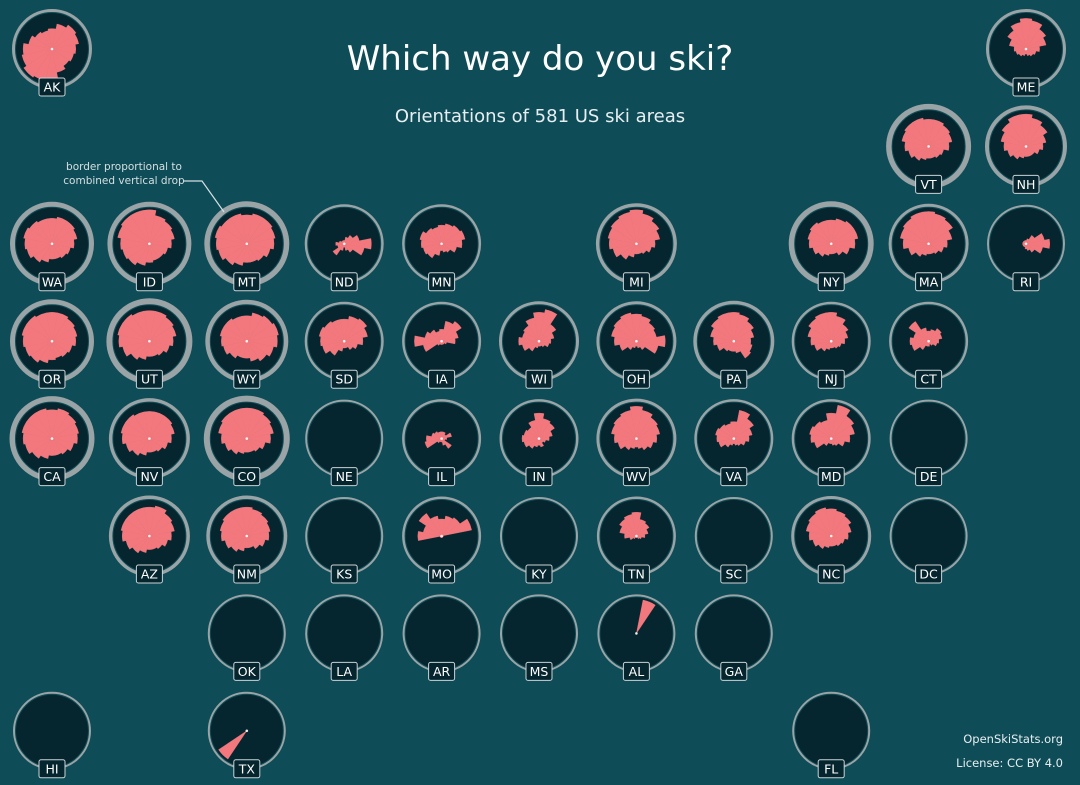 Image resolution: width=1080 pixels, height=785 pixels. What do you see at coordinates (539, 540) in the screenshot?
I see `state-tile-ky: KY` at bounding box center [539, 540].